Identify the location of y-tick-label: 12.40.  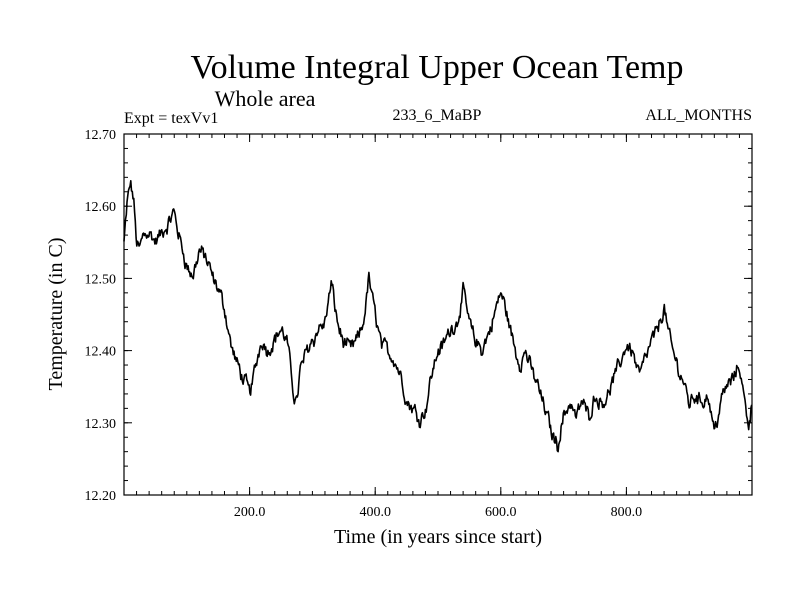
(101, 352).